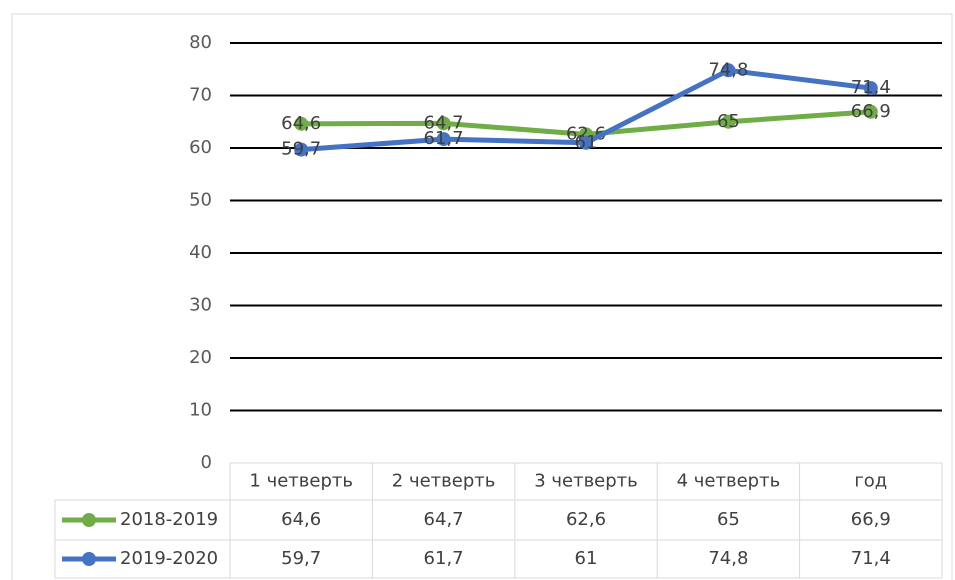 The width and height of the screenshot is (955, 580). Describe the element at coordinates (200, 42) in the screenshot. I see `y-tick-label: 80` at that location.